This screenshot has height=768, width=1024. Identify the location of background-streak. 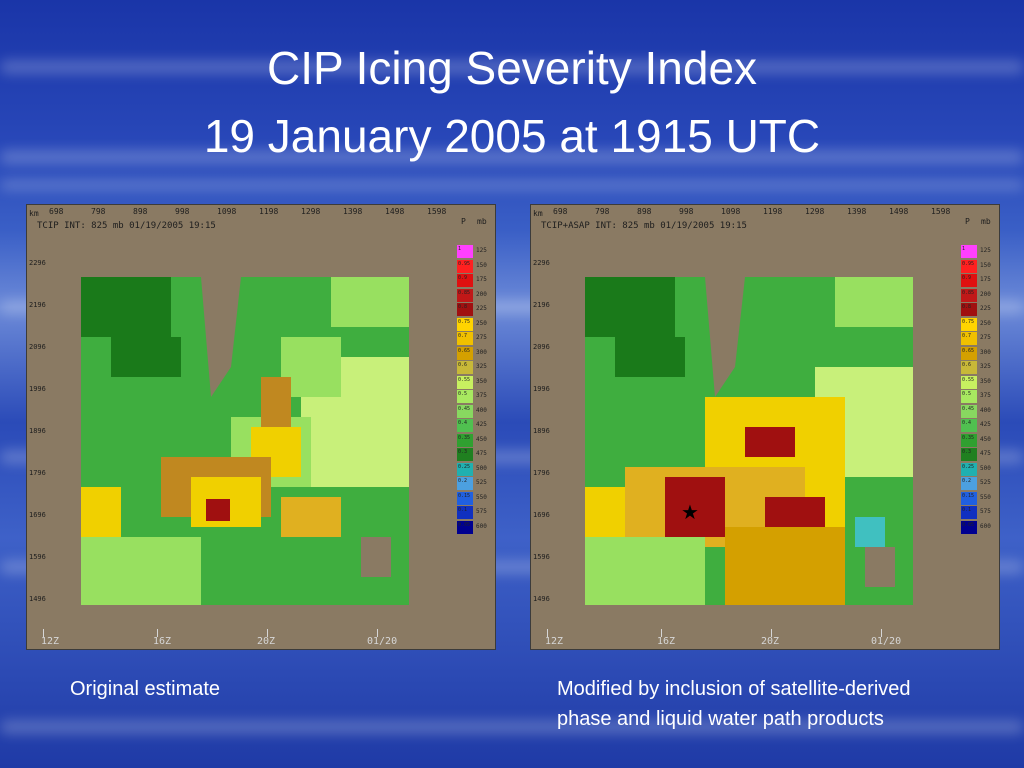
(512, 727).